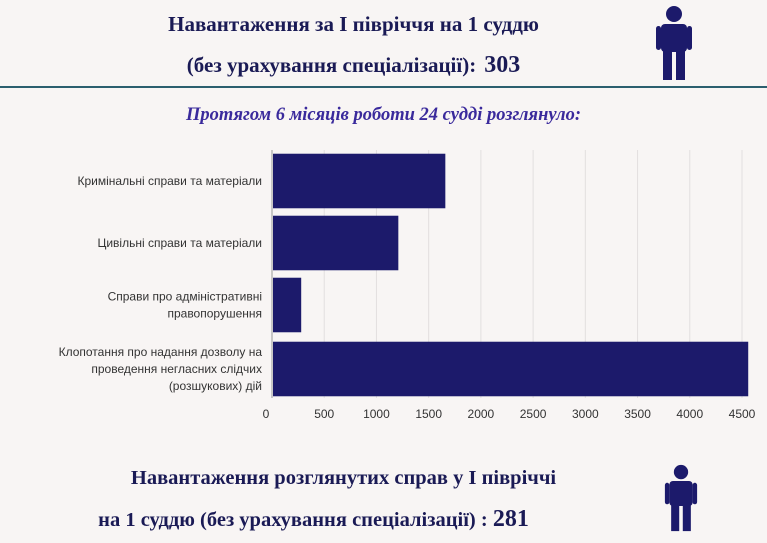 Image resolution: width=767 pixels, height=543 pixels. What do you see at coordinates (742, 414) in the screenshot?
I see `x-tick-label: 4500` at bounding box center [742, 414].